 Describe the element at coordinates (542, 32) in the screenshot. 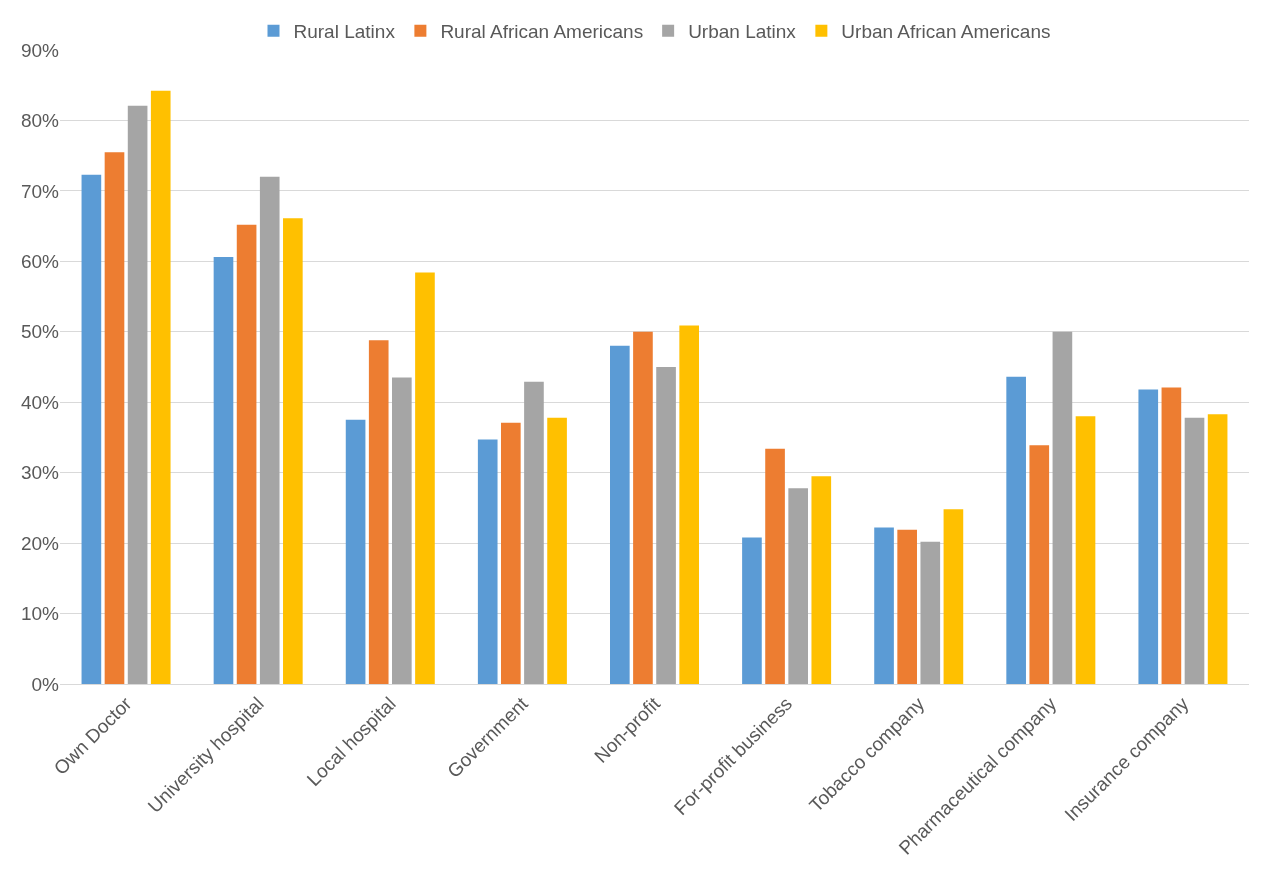

I see `legend-label: Rural African Americans` at that location.